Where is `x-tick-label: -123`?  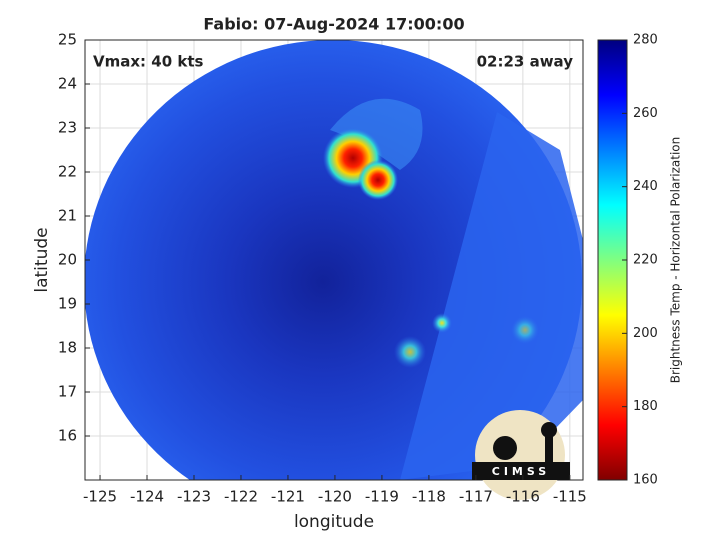
x-tick-label: -123 is located at coordinates (194, 497).